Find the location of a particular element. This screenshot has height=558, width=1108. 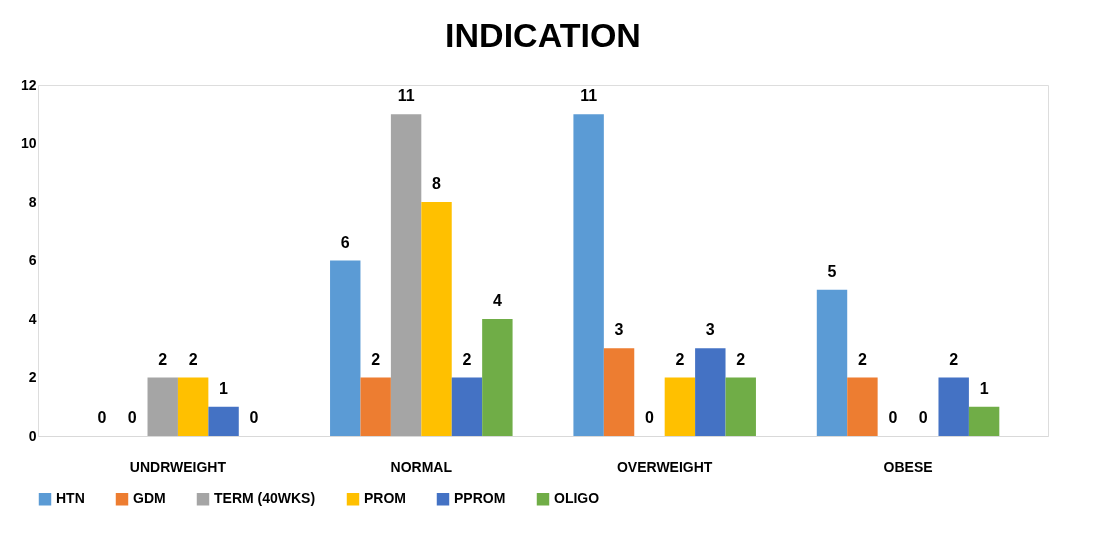

y-tick-label: 0 is located at coordinates (32, 435).